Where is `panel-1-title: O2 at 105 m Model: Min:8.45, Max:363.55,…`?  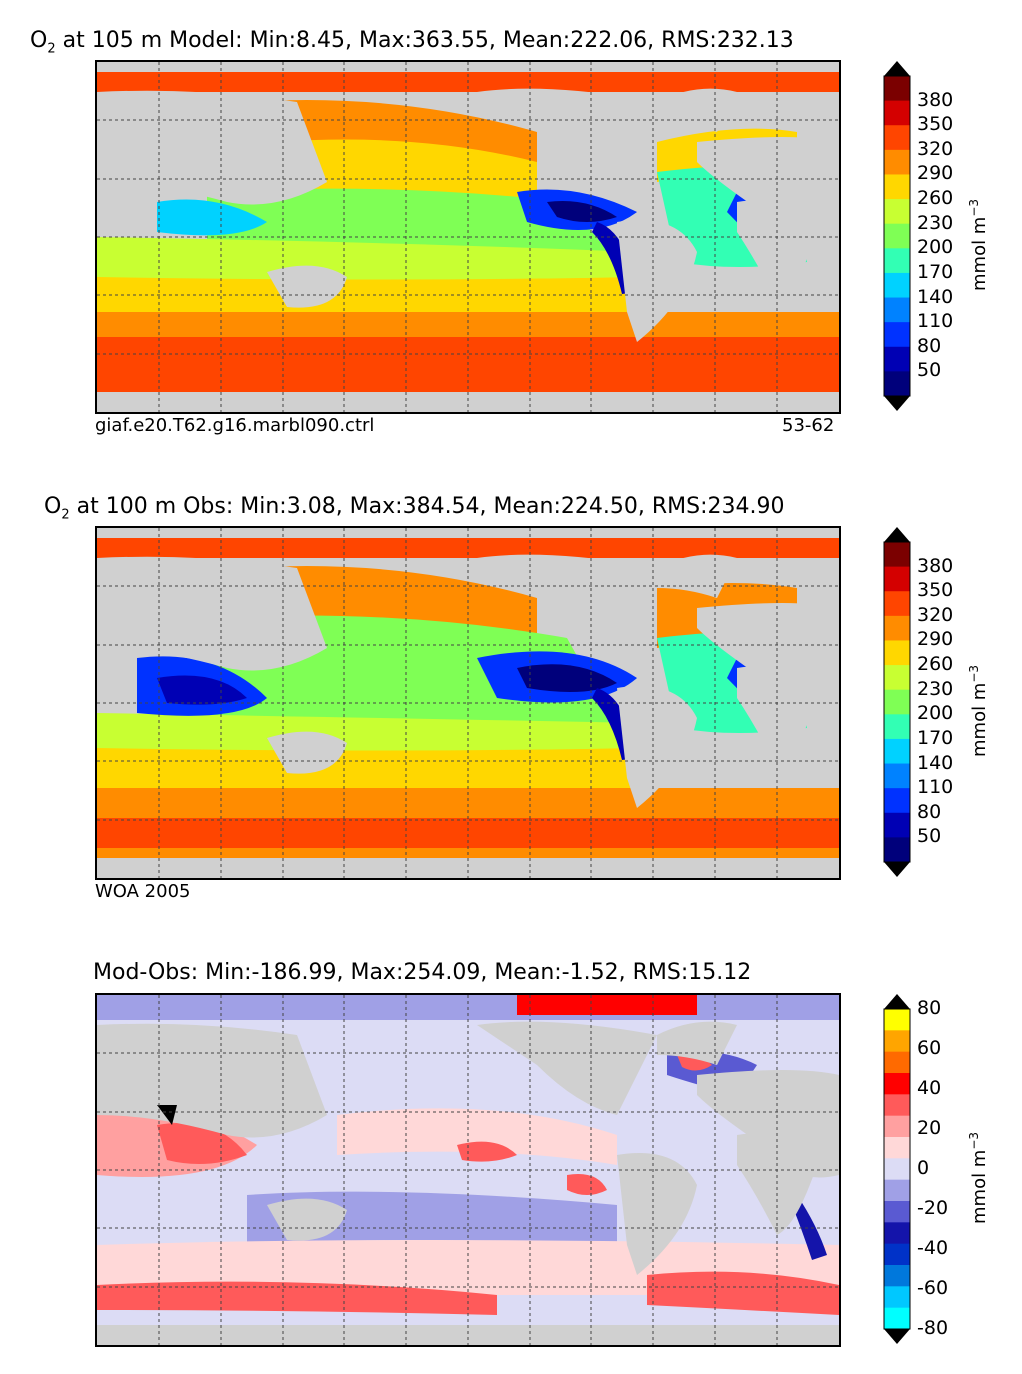
panel-1-title: O2 at 105 m Model: Min:8.45, Max:363.55,… is located at coordinates (412, 42).